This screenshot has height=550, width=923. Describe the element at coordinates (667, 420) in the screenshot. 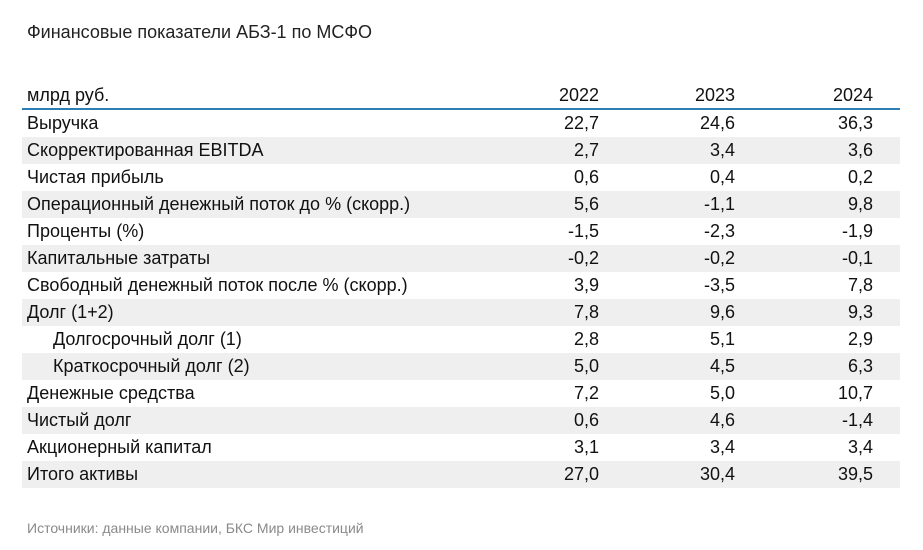

I see `cell-value-2023: 4,6` at that location.